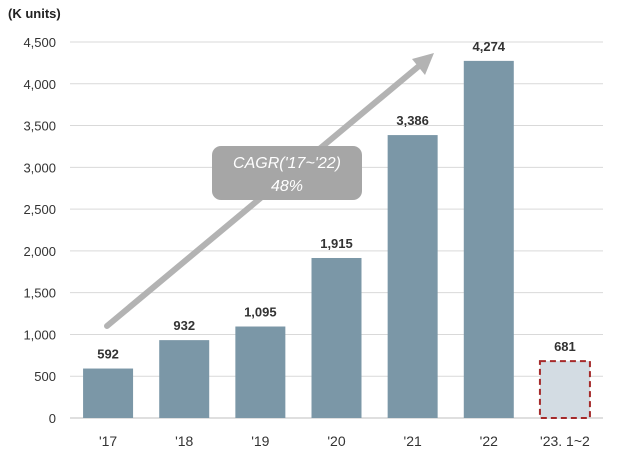 This screenshot has width=618, height=469. Describe the element at coordinates (45, 376) in the screenshot. I see `y-tick-label: 500` at that location.